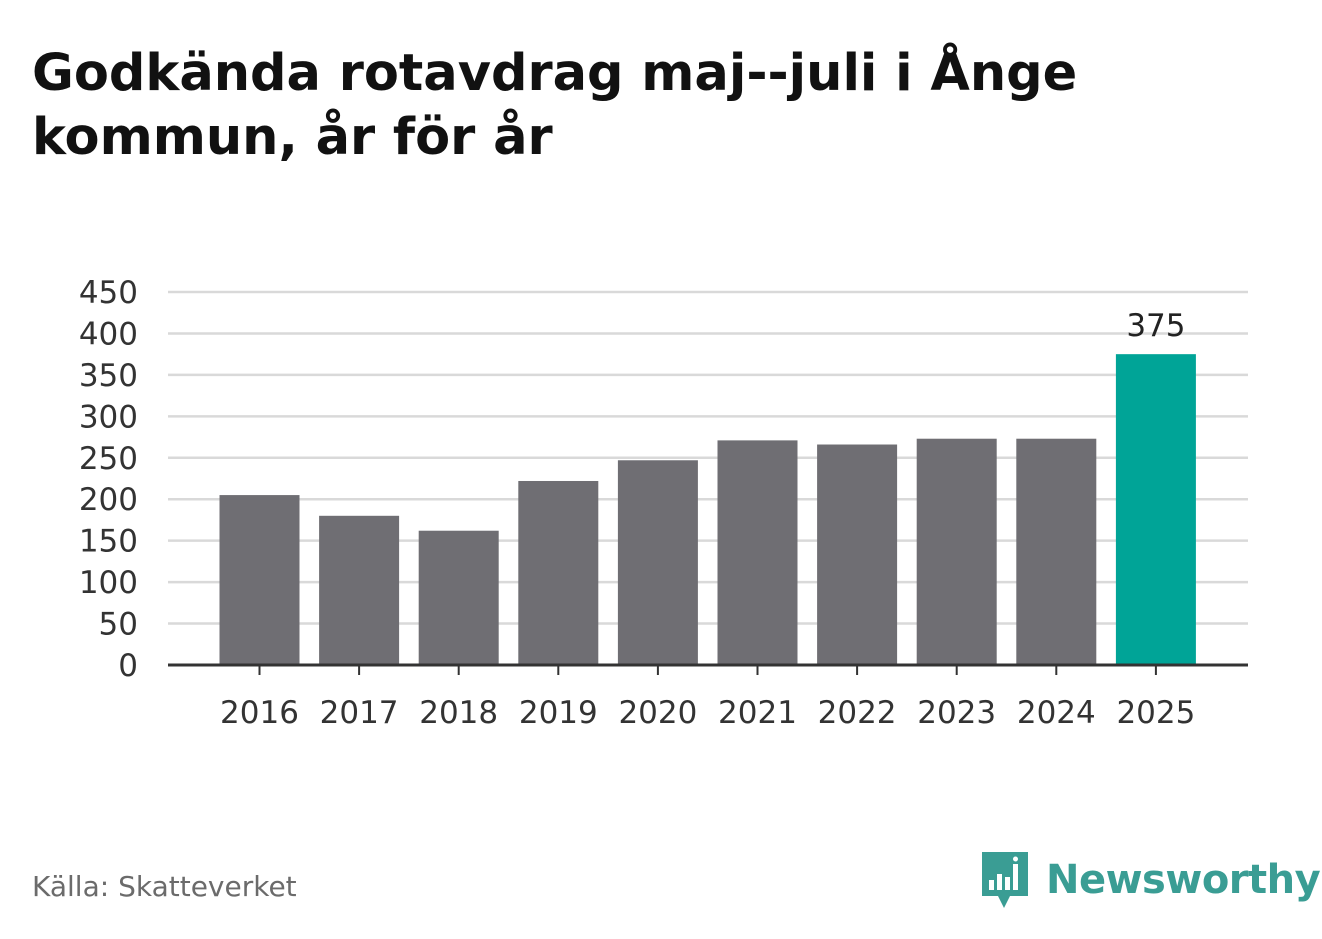  What do you see at coordinates (259, 713) in the screenshot?
I see `x-tick-label: 2016` at bounding box center [259, 713].